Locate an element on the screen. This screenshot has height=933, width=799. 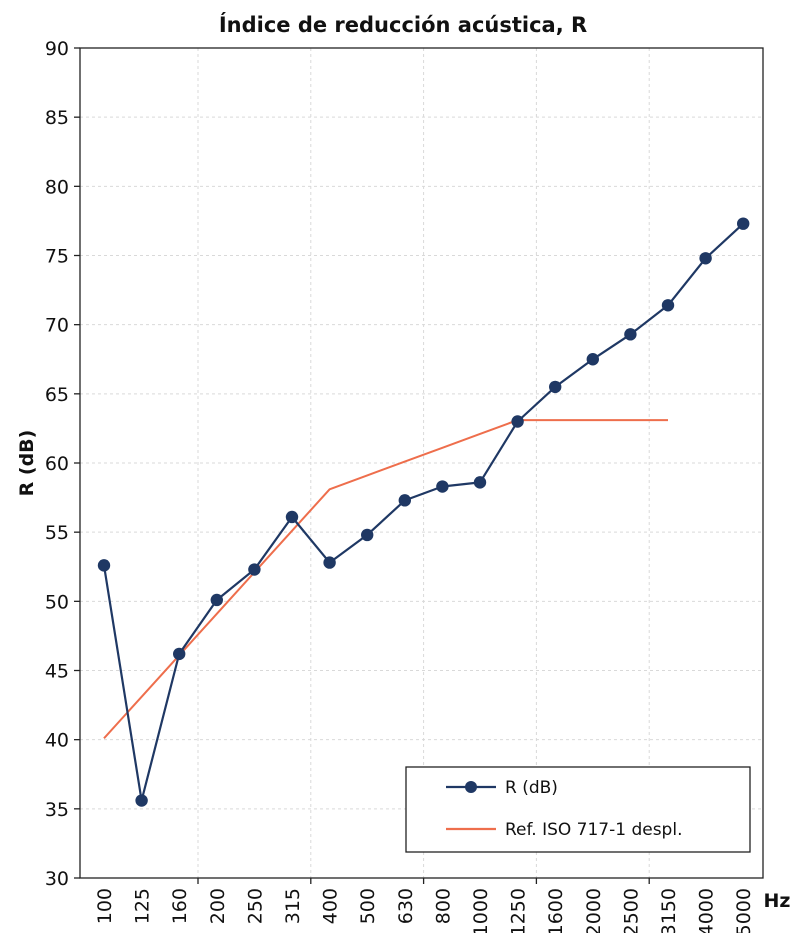
x-tick-label: 250 is located at coordinates (255, 906).